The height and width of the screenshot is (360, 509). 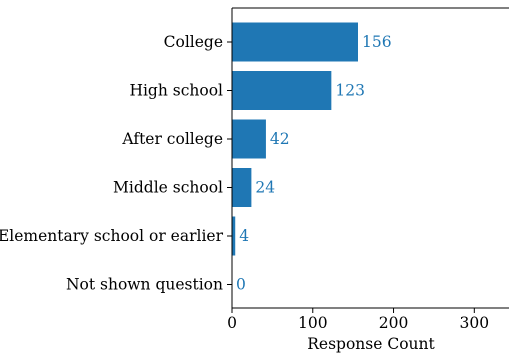 I want to click on bar-elementary-school-or-earlier, so click(x=234, y=236).